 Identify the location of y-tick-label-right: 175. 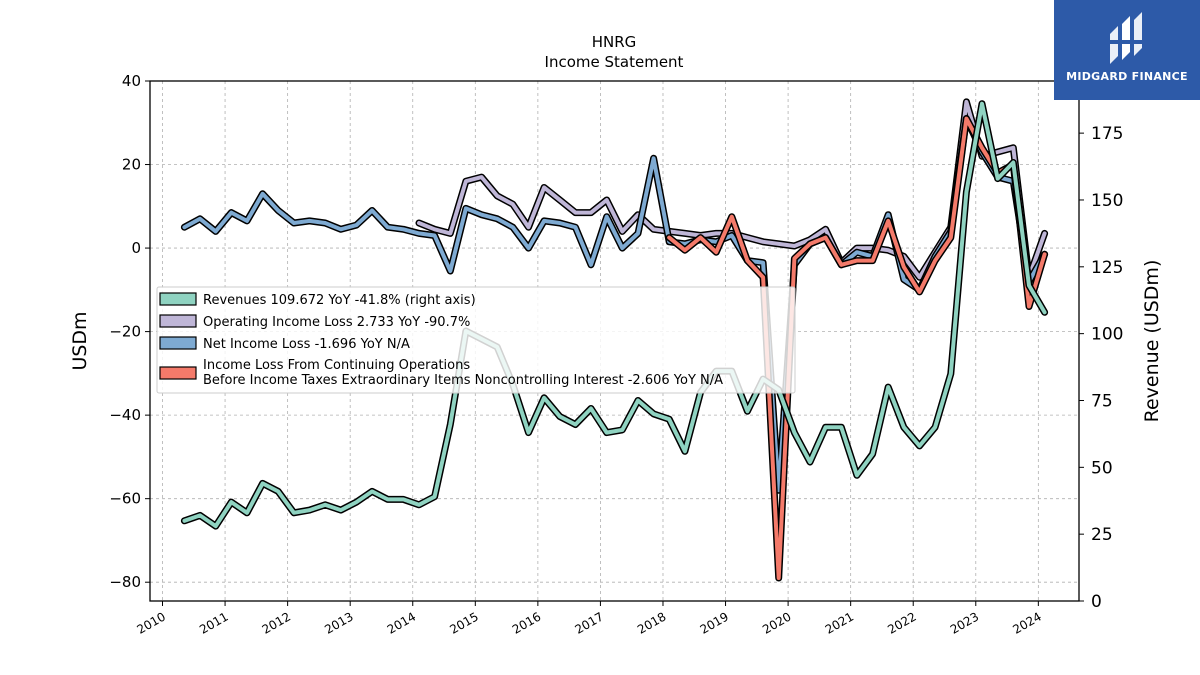
(1107, 134).